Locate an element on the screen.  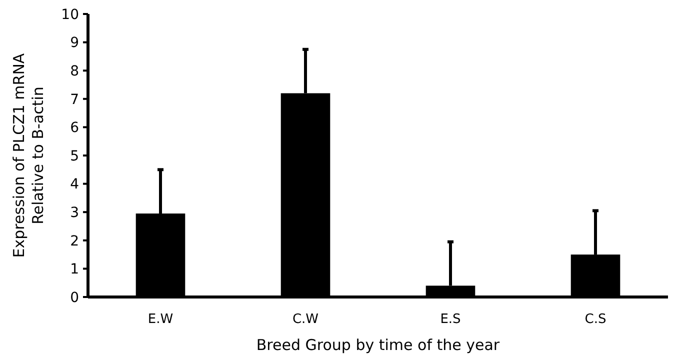
y-tick-label: 5 is located at coordinates (74, 156).